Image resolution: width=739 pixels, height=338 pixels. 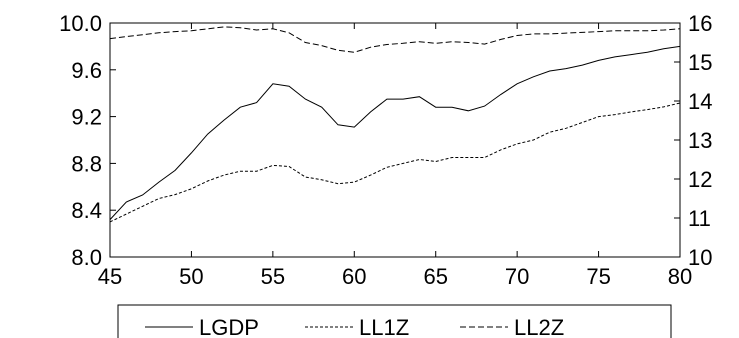 I want to click on x-tick-label: 65, so click(x=435, y=276).